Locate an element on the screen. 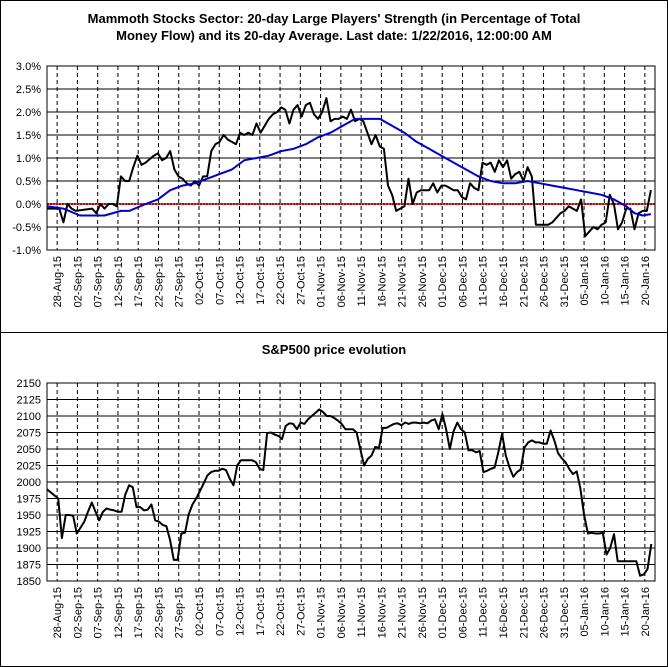 This screenshot has width=668, height=667. y-tick-label: 0.0% is located at coordinates (28, 205).